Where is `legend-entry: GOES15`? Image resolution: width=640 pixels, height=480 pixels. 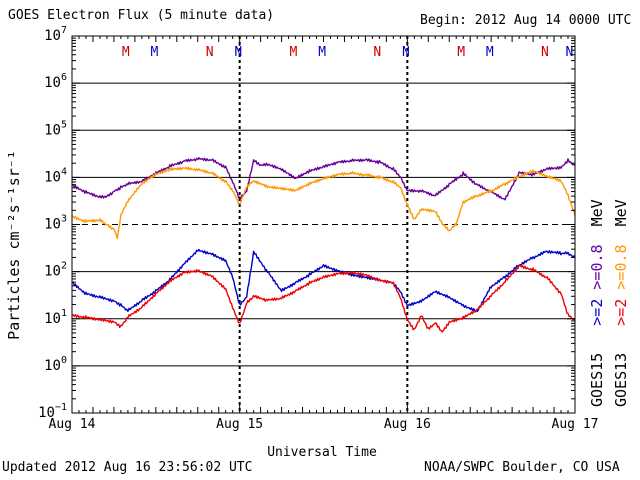
legend-entry: GOES15 is located at coordinates (597, 380).